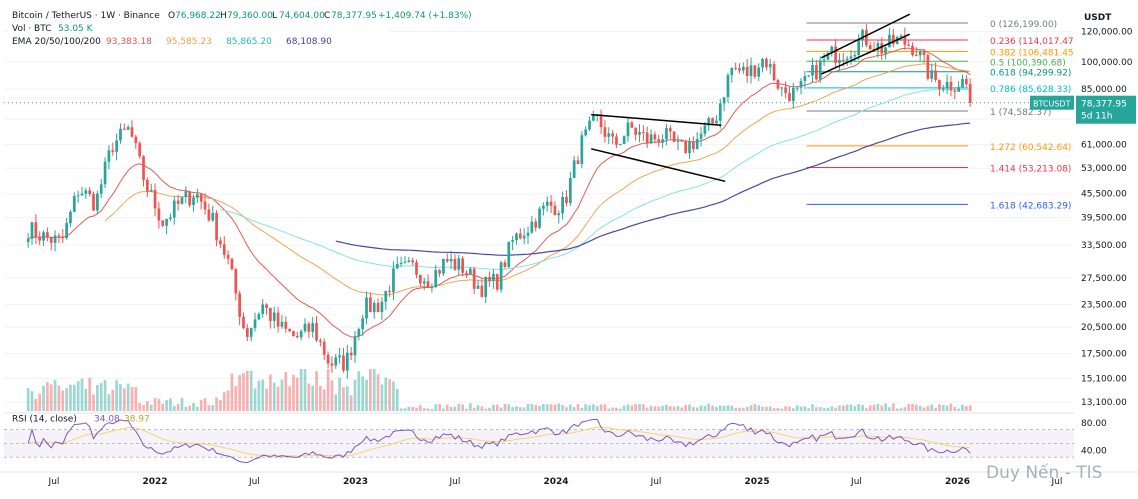 Image resolution: width=1138 pixels, height=499 pixels. I want to click on current-price-tag, so click(1106, 109).